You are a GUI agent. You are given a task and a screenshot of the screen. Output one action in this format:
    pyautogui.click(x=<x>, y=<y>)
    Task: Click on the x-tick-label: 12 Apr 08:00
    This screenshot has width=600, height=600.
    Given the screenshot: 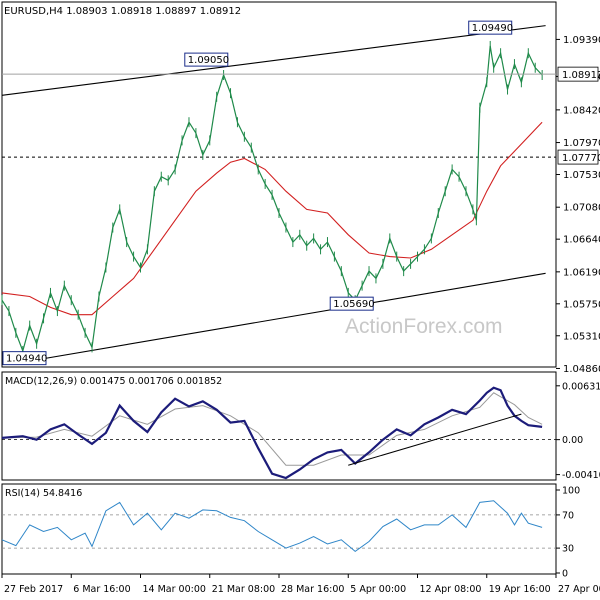 What is the action you would take?
    pyautogui.click(x=451, y=589)
    